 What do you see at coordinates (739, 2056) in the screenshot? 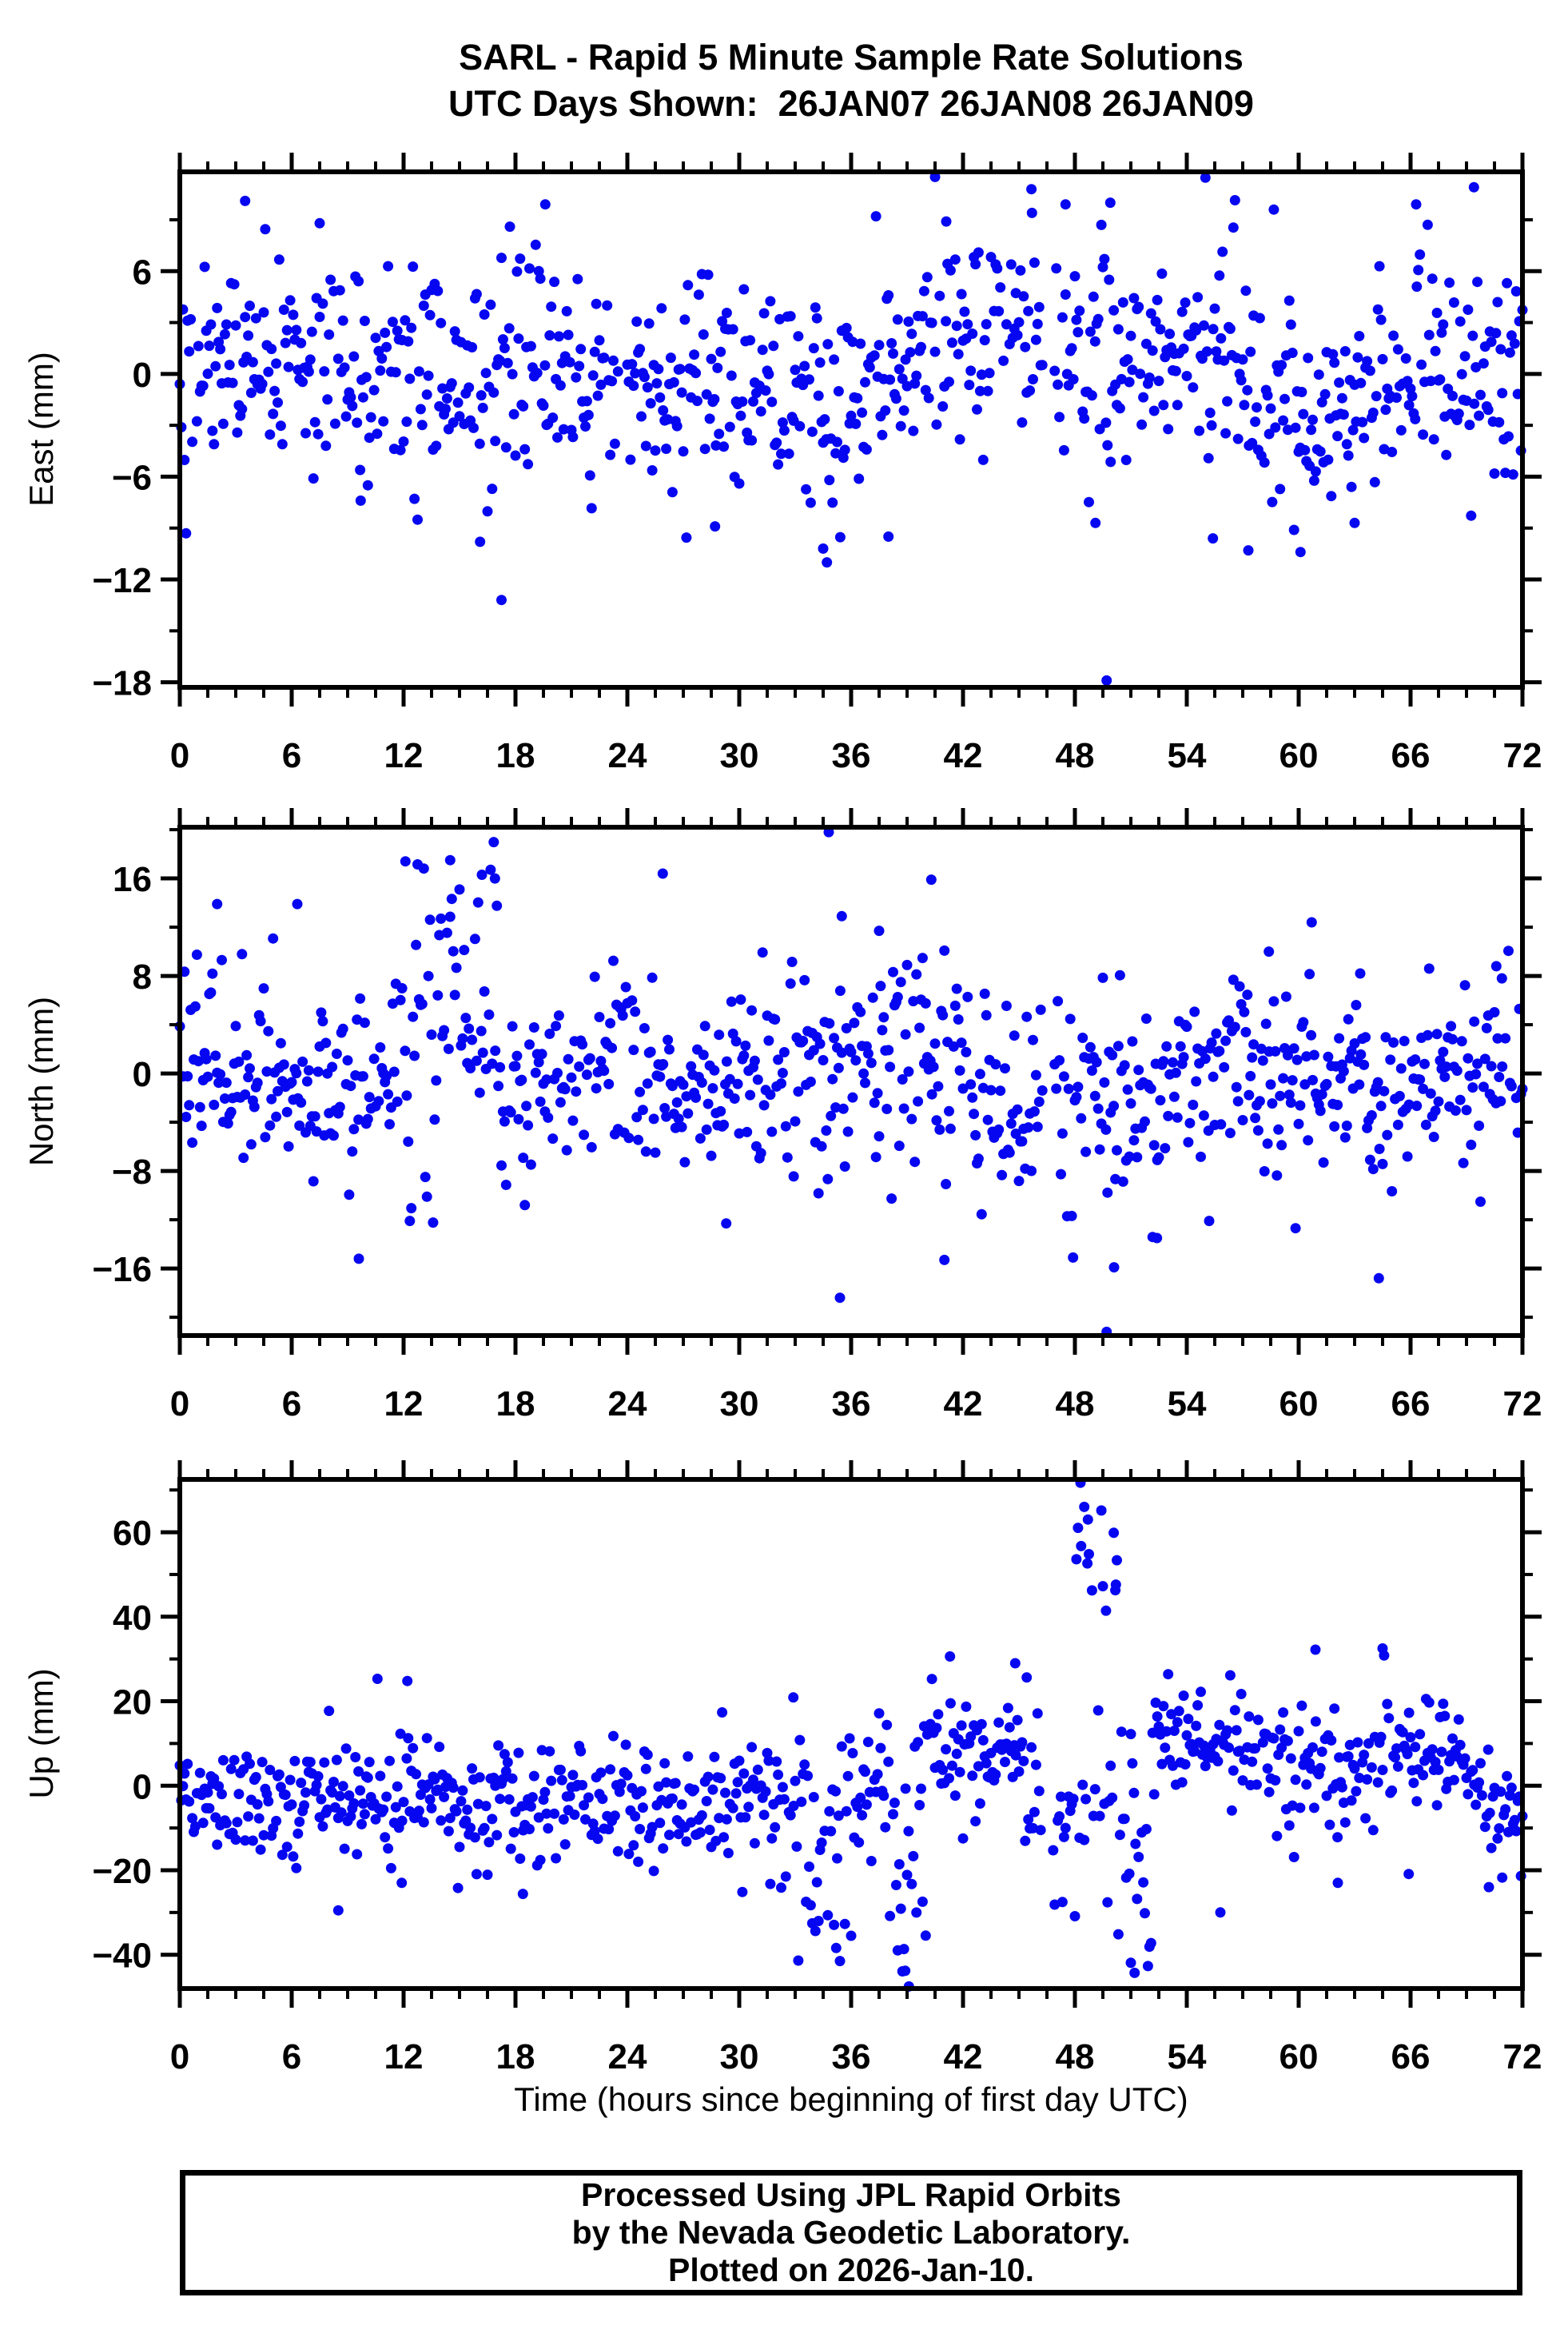
I see `up-x-tick-label: 30` at bounding box center [739, 2056].